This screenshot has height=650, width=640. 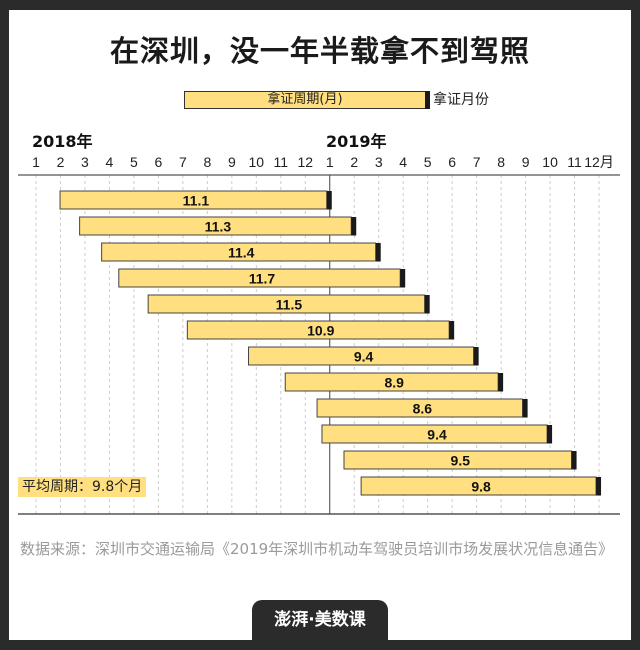 I want to click on bar-value-label: 8.6, so click(x=423, y=409).